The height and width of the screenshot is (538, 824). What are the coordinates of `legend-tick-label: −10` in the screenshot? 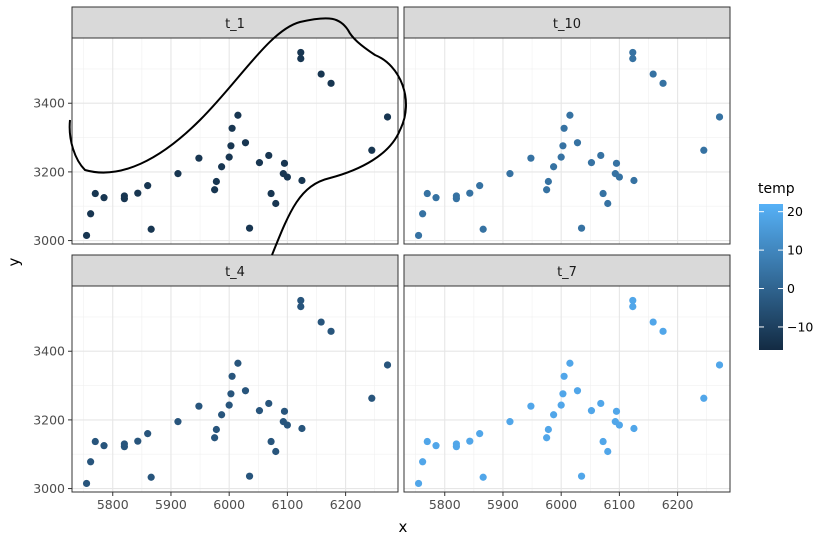 It's located at (800, 326).